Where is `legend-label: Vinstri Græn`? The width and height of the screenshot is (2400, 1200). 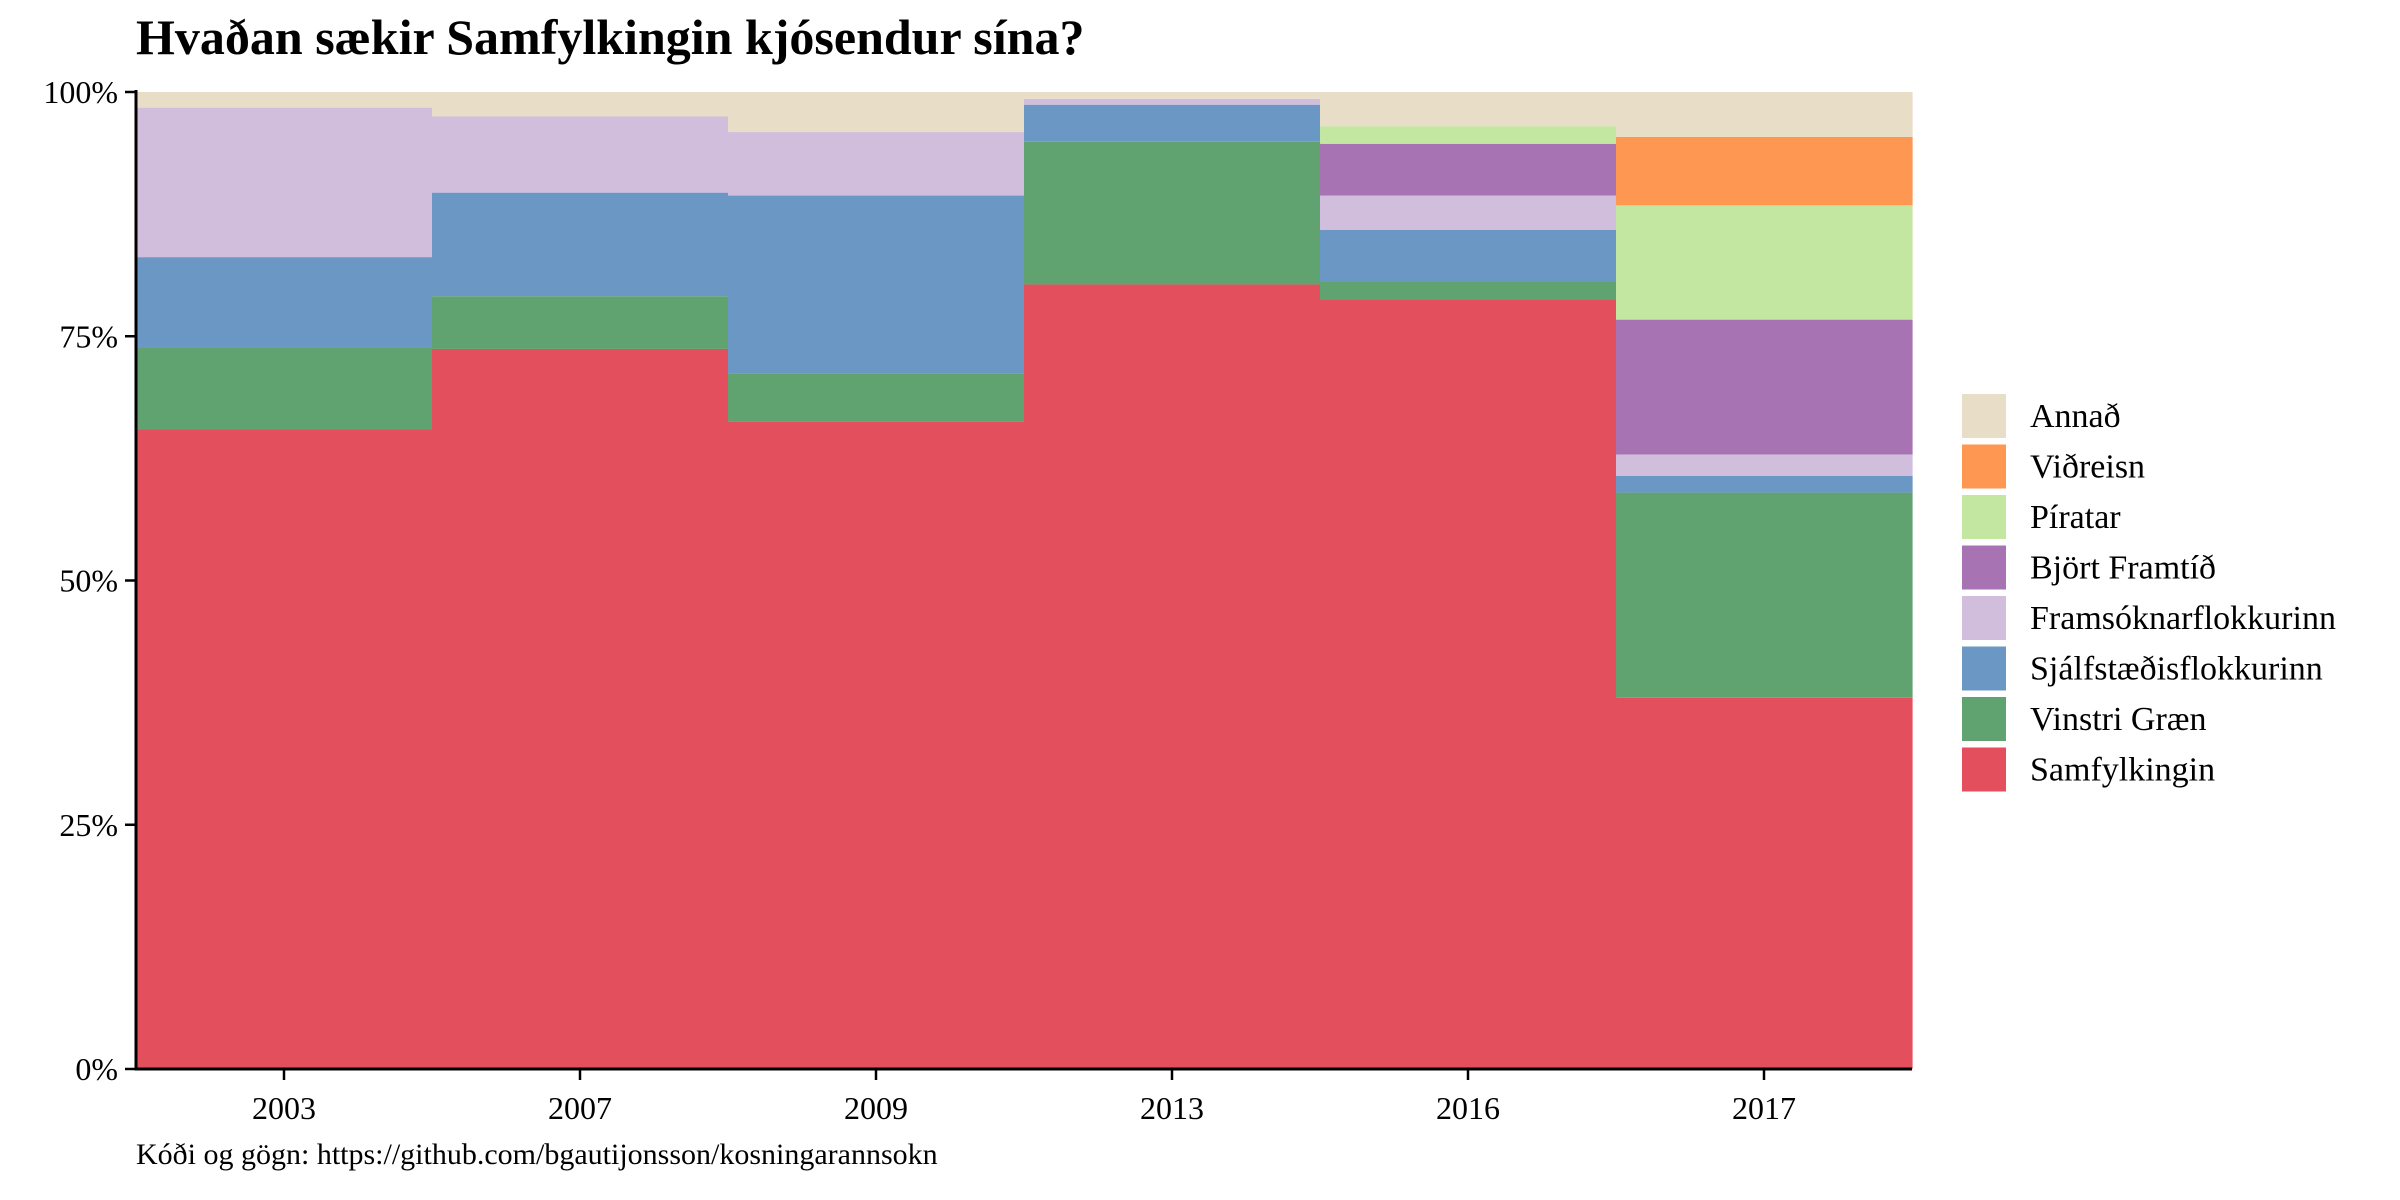
legend-label: Vinstri Græn is located at coordinates (2118, 719).